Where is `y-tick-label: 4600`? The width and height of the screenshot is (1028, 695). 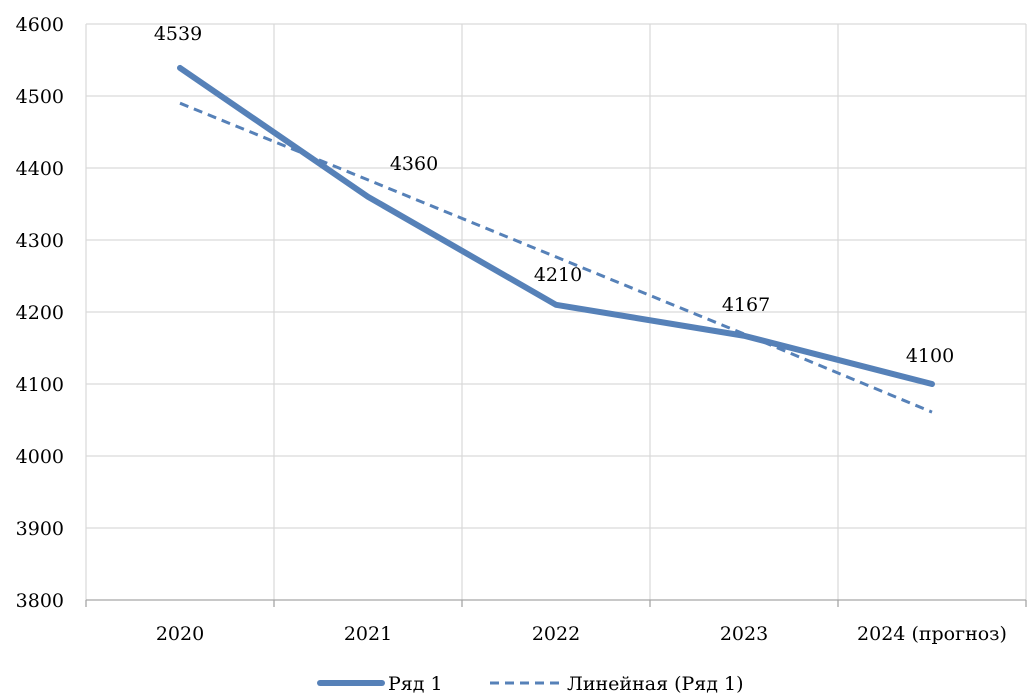 y-tick-label: 4600 is located at coordinates (40, 25).